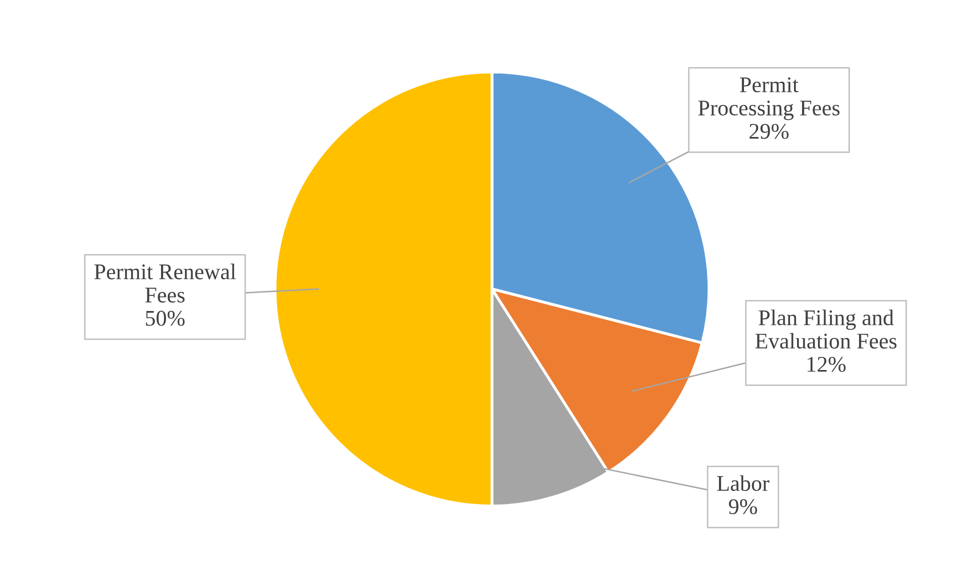  Describe the element at coordinates (743, 506) in the screenshot. I see `data-label: 9%` at that location.